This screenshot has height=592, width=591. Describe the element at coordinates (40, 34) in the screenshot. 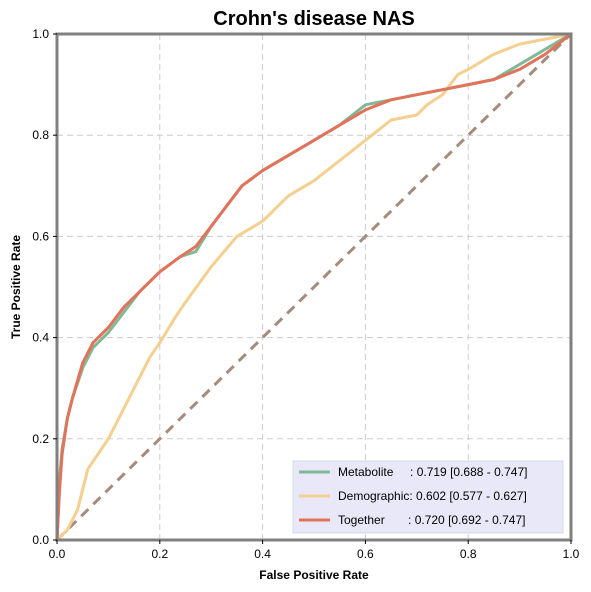

I see `y-tick-label: 1.0` at that location.